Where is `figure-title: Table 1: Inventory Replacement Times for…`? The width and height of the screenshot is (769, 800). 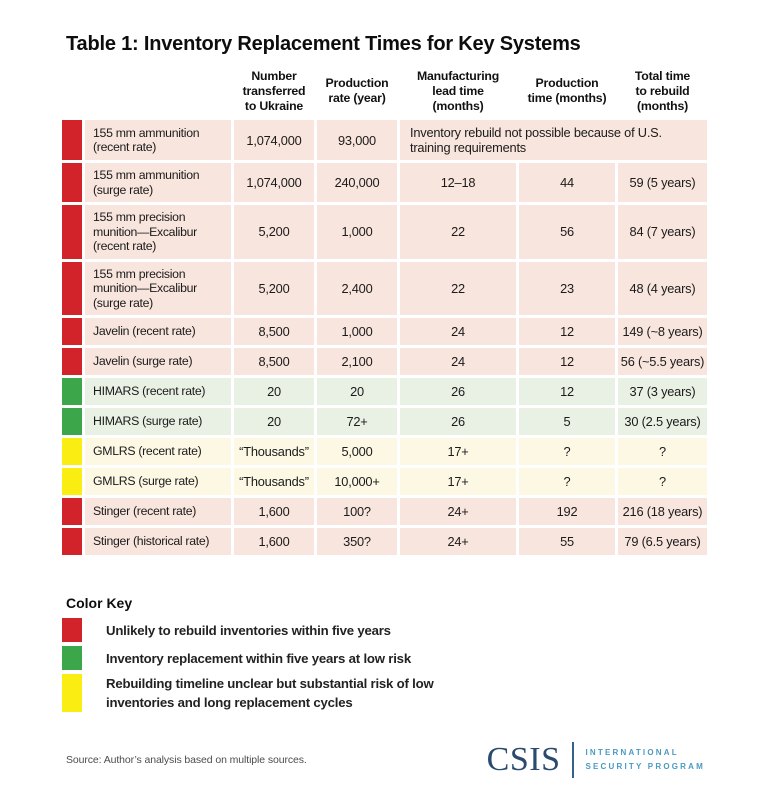 figure-title: Table 1: Inventory Replacement Times for… is located at coordinates (323, 44).